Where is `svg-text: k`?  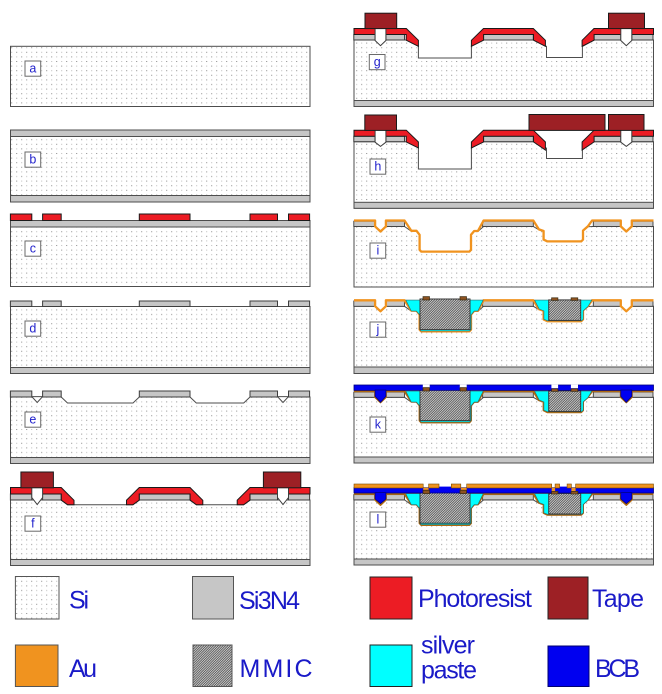 svg-text: k is located at coordinates (378, 425).